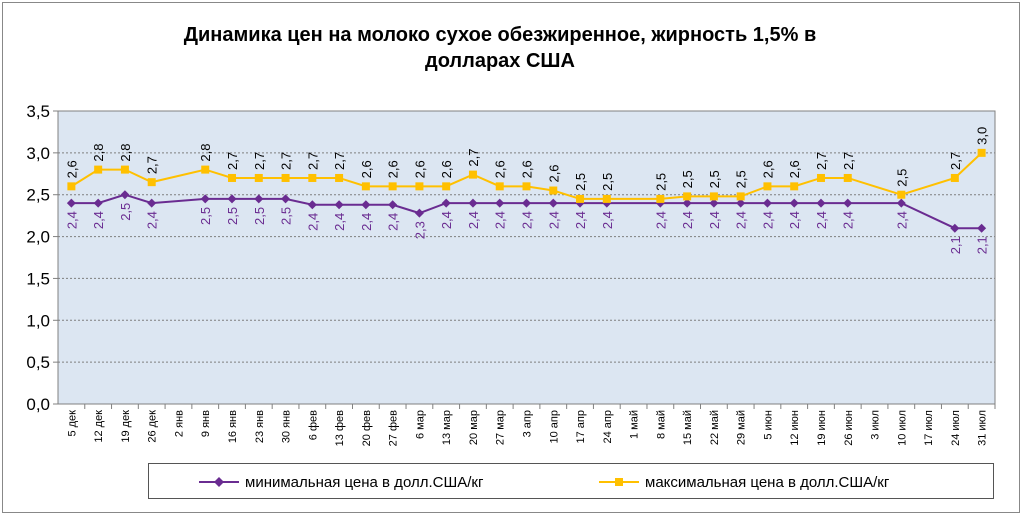 The width and height of the screenshot is (1024, 517). I want to click on x-tick-label: 2 янв, so click(179, 423).